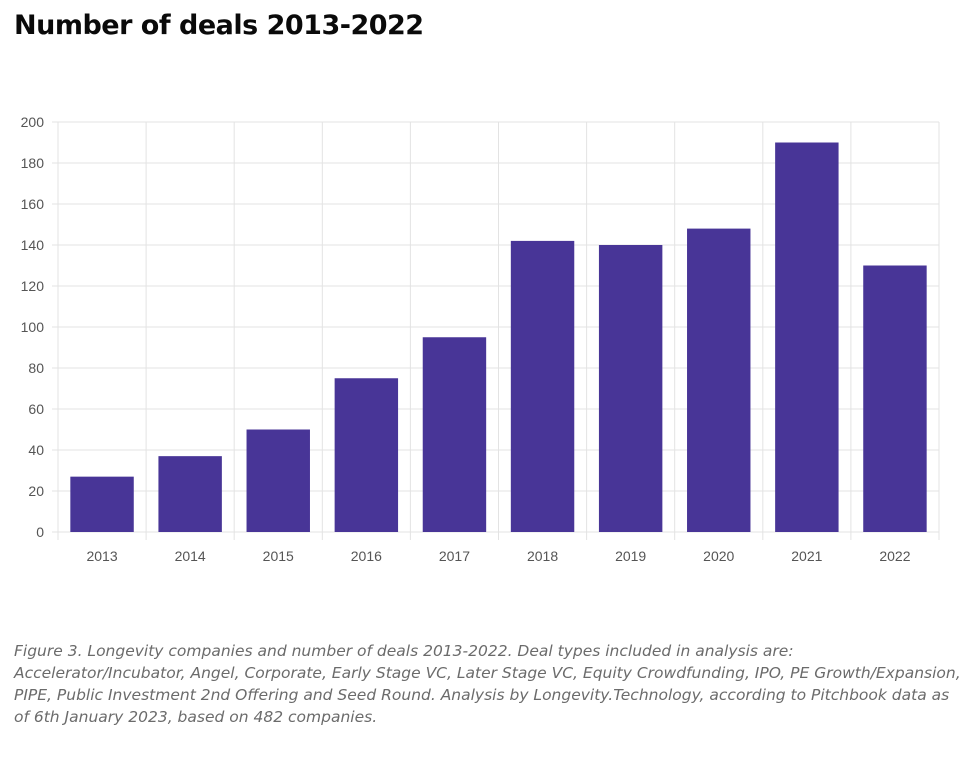 This screenshot has width=980, height=758. Describe the element at coordinates (36, 450) in the screenshot. I see `y-tick-label: 40` at that location.